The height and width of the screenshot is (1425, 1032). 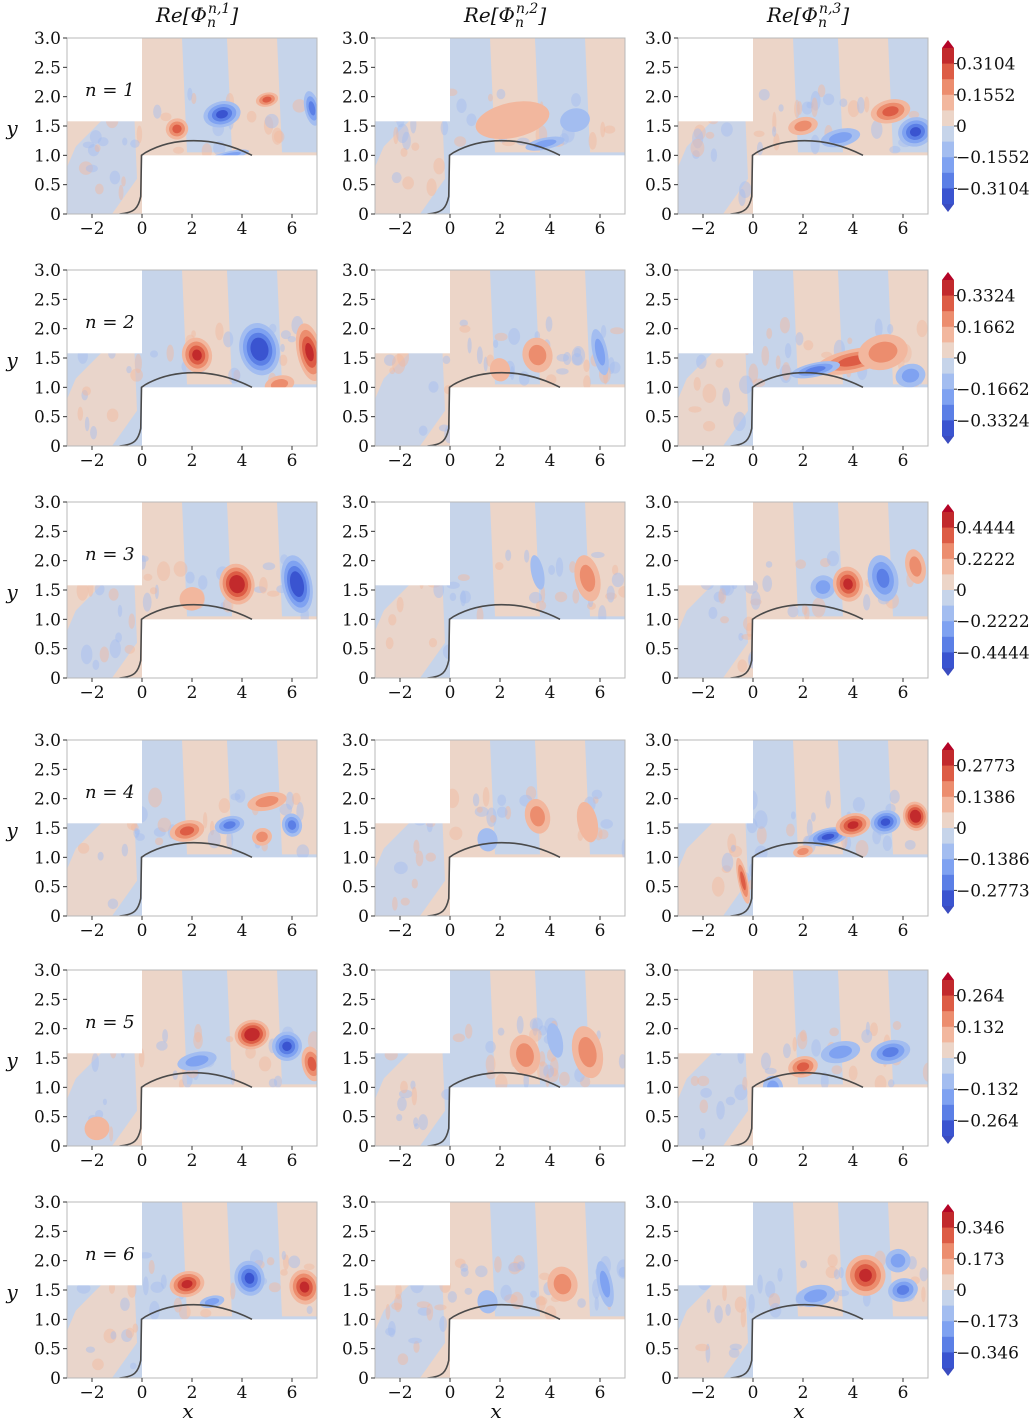 I want to click on colorbar-tick-label: −0.132, so click(x=987, y=1090).